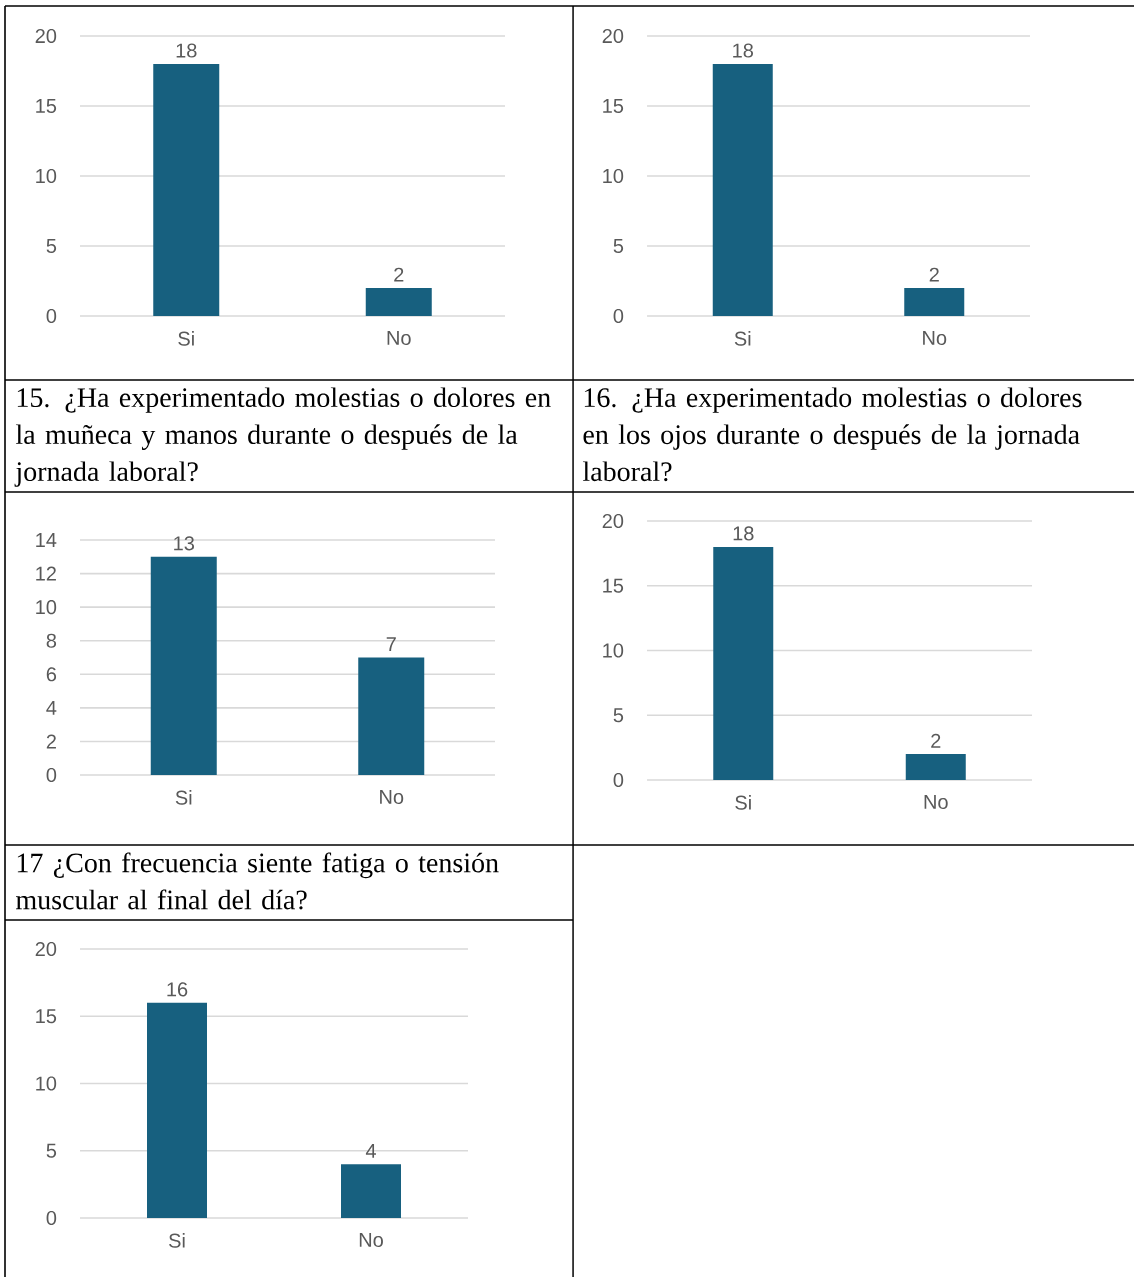 This screenshot has width=1134, height=1277. Describe the element at coordinates (282, 437) in the screenshot. I see `chart-title: 15. ¿Ha experimentado molestias o dolores en la muñeca y manos durante o después de la jornada laboral?` at that location.